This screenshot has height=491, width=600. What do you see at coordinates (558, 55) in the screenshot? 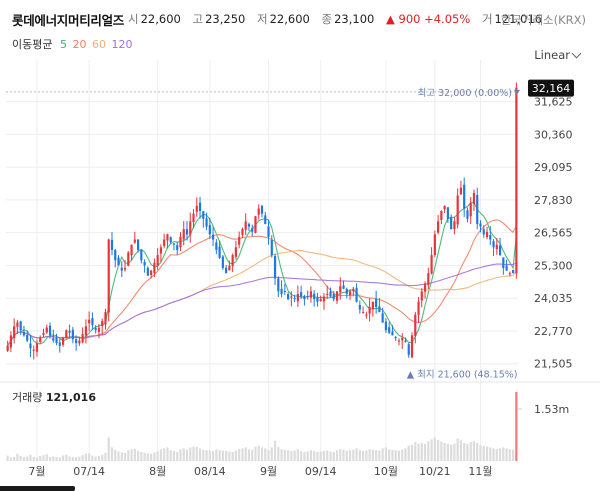
I see `scale-dropdown: Linear` at bounding box center [558, 55].